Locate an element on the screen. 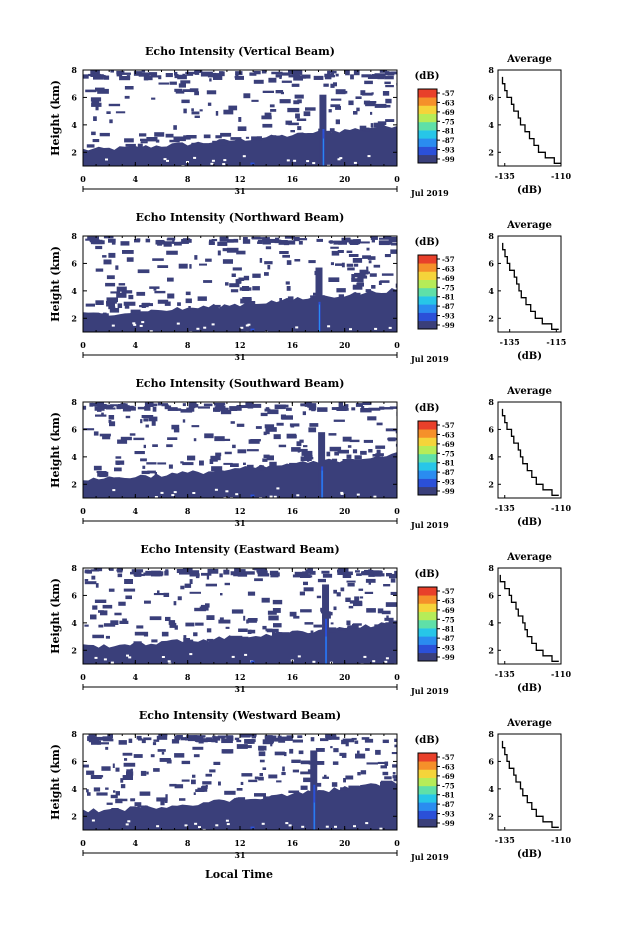 The height and width of the screenshot is (929, 618). colorbar-label: -63 is located at coordinates (448, 766).